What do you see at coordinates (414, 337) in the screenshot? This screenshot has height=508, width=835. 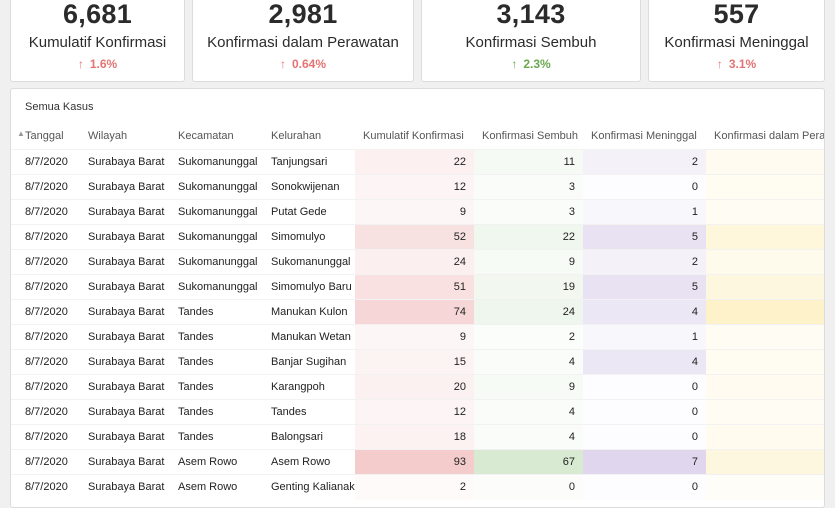 I see `cell-kumulatif: 9` at bounding box center [414, 337].